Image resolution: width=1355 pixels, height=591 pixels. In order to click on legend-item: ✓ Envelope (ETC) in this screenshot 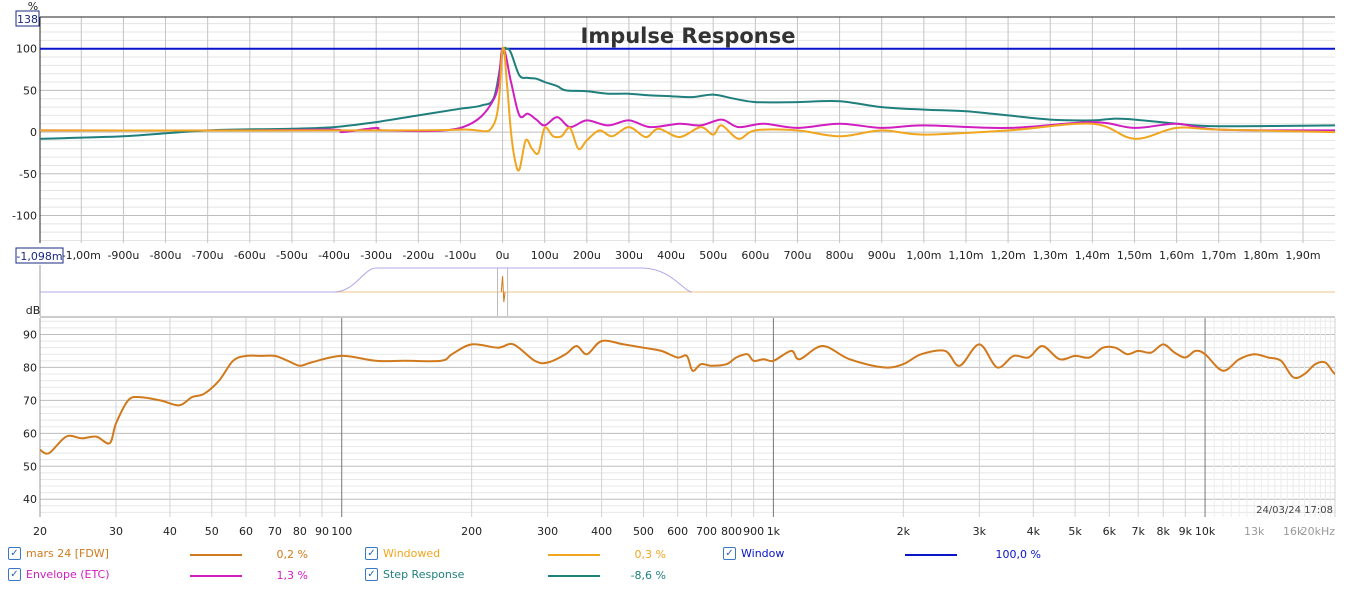, I will do `click(59, 574)`.